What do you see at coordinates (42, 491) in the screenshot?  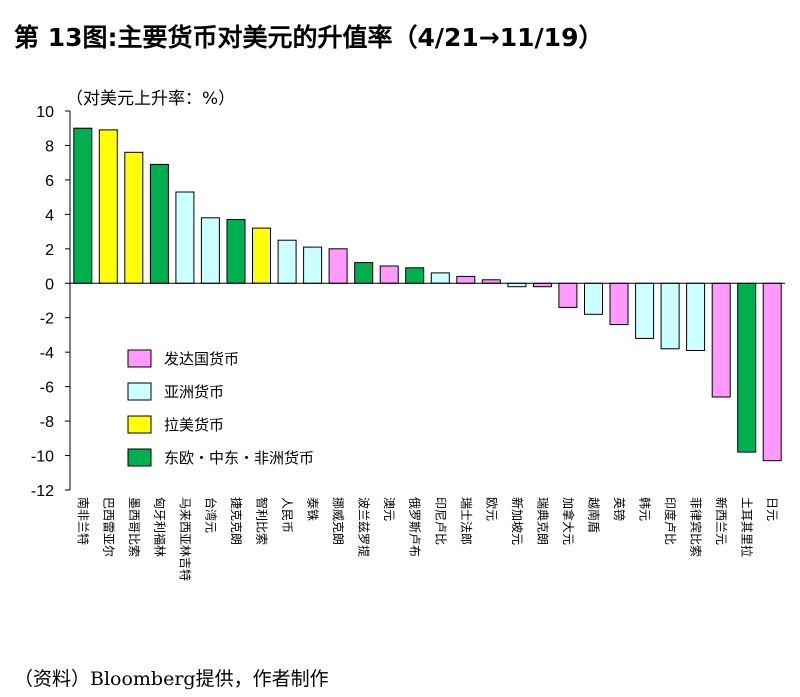 I see `y-tick-label: -12` at bounding box center [42, 491].